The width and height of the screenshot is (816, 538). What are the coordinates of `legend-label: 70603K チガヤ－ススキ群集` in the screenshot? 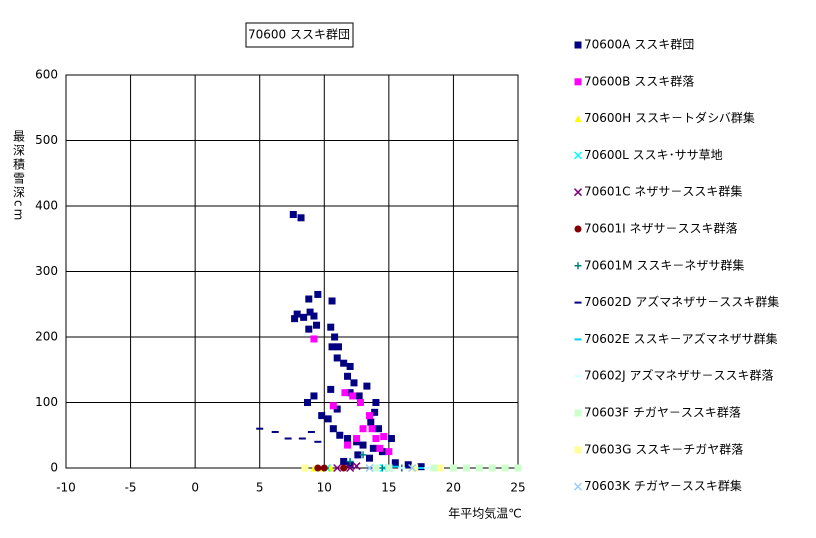 It's located at (663, 485).